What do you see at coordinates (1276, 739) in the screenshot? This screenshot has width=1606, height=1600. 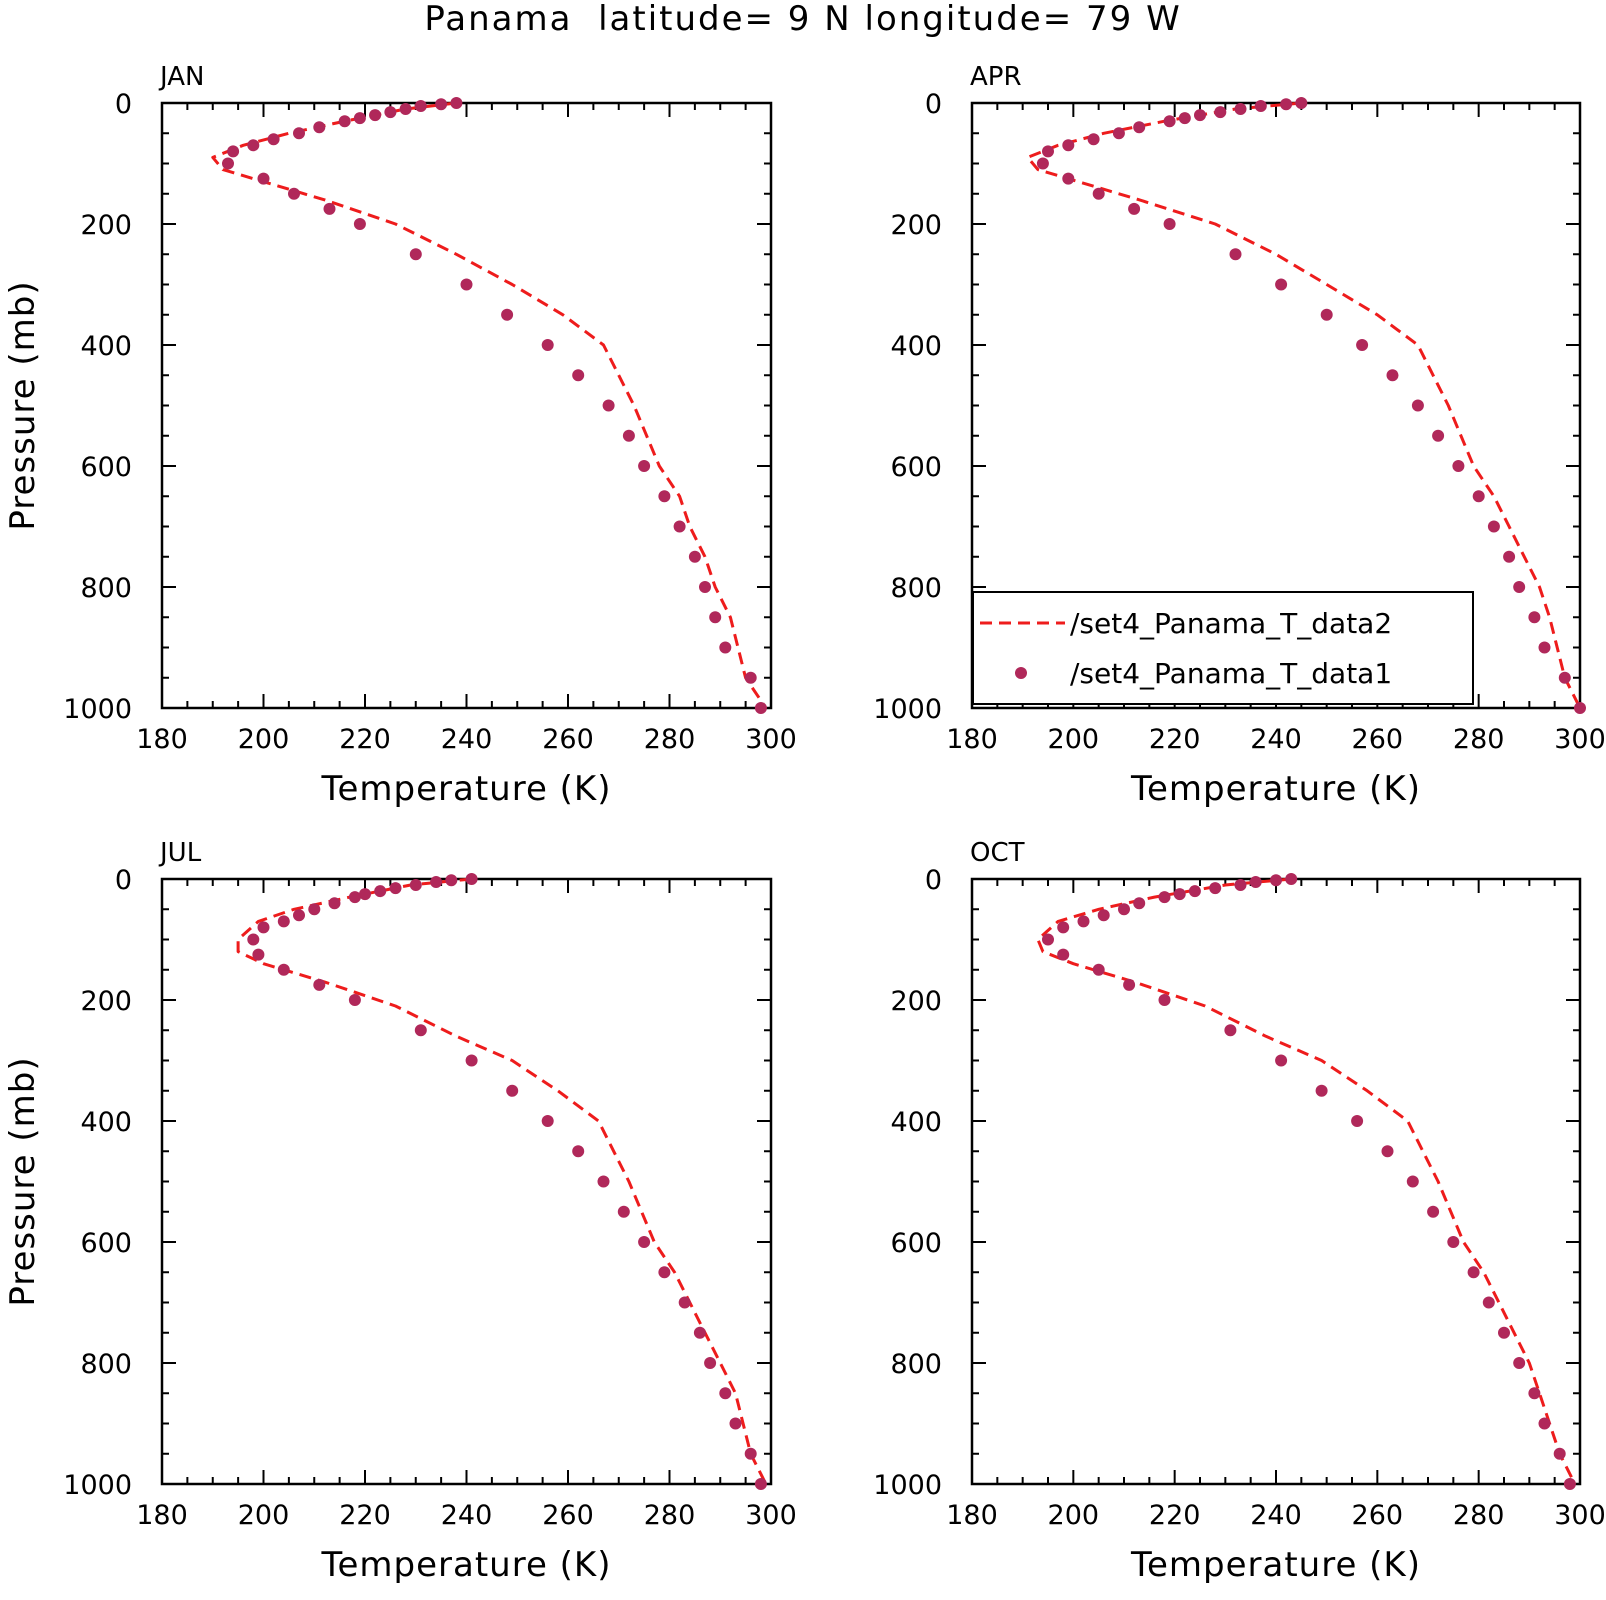 I see `x-tick-label: 240` at bounding box center [1276, 739].